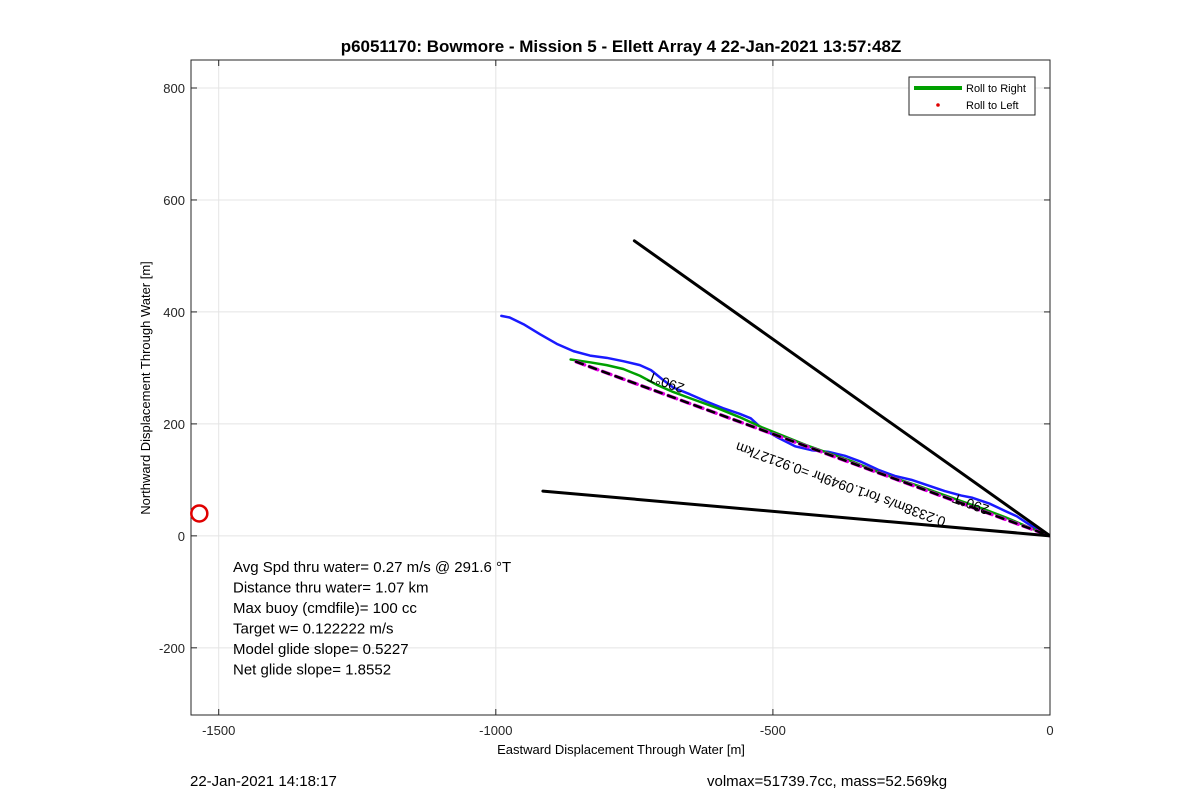 This screenshot has height=804, width=1200. I want to click on y-tick-label: 0, so click(181, 536).